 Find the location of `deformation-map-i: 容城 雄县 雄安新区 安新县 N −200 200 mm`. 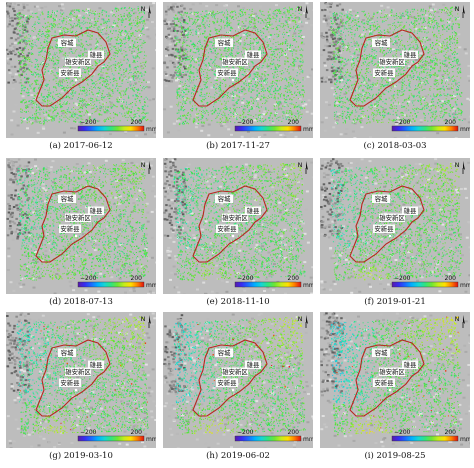

deformation-map-i: 容城 雄县 雄安新区 安新县 N −200 200 mm is located at coordinates (395, 380).